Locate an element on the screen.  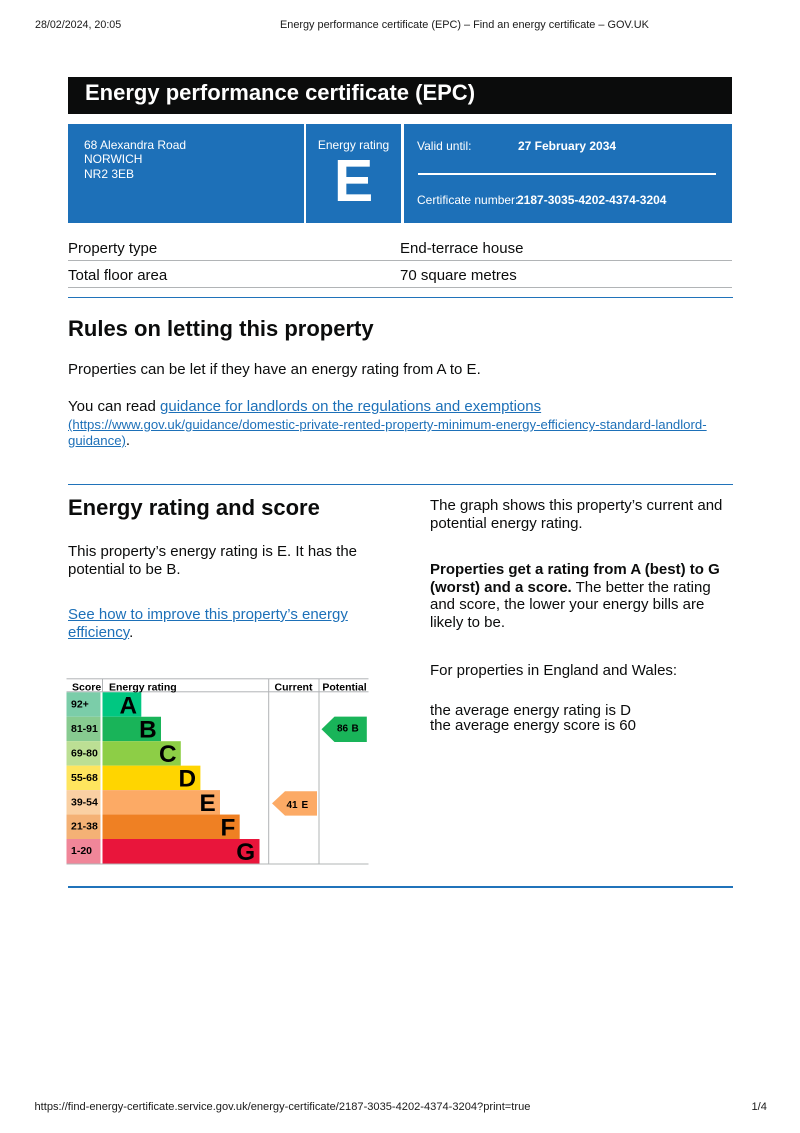
svg-text: 55-68 is located at coordinates (84, 778).